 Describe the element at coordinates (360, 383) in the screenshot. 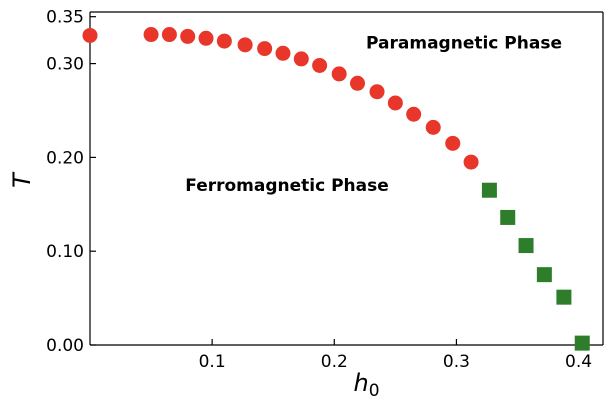

I see `x-axis-label-main: h` at that location.